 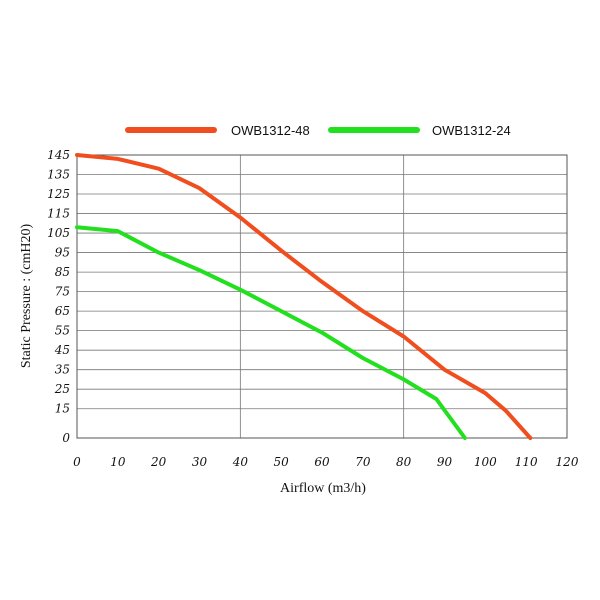 I want to click on x-tick-label: 0, so click(x=77, y=462).